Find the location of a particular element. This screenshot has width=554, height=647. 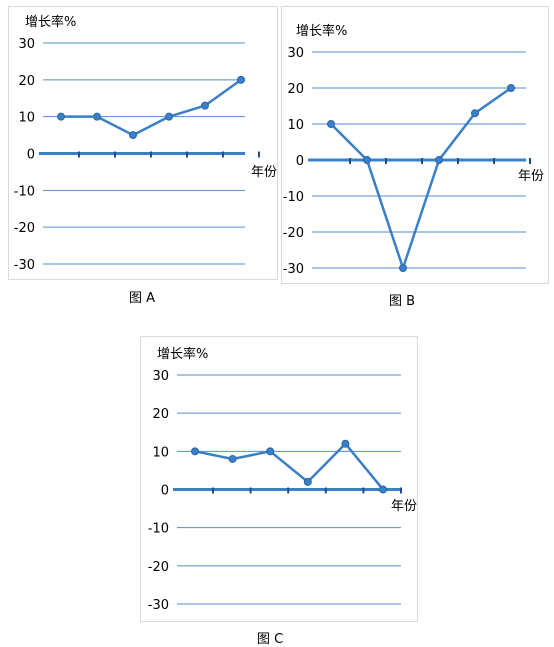

chart-c-caption: 图 C is located at coordinates (270, 639).